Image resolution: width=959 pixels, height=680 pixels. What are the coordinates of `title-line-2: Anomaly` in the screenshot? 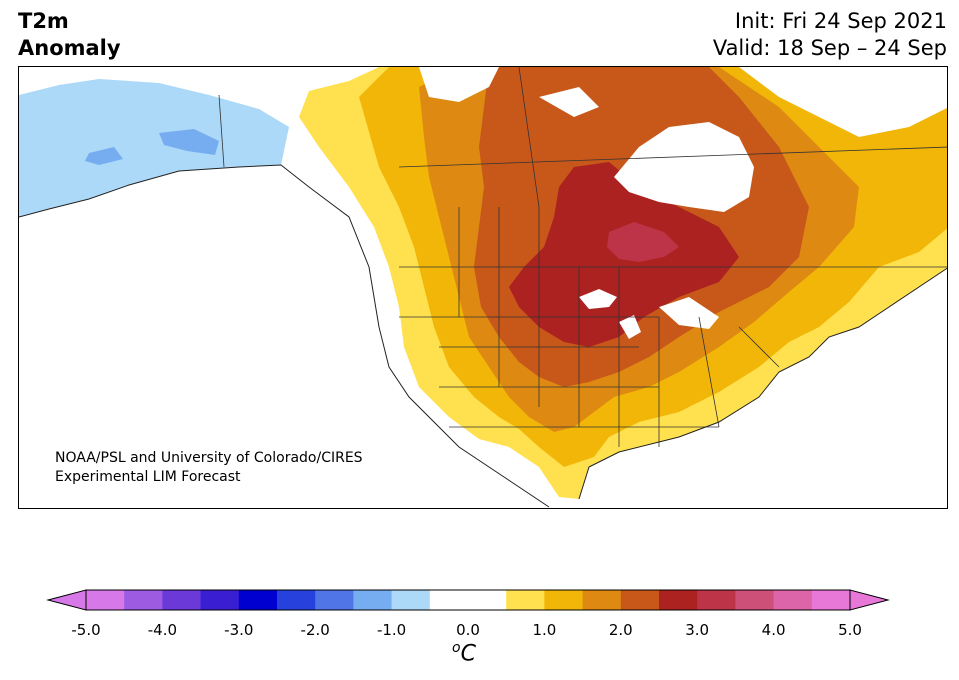 It's located at (69, 48).